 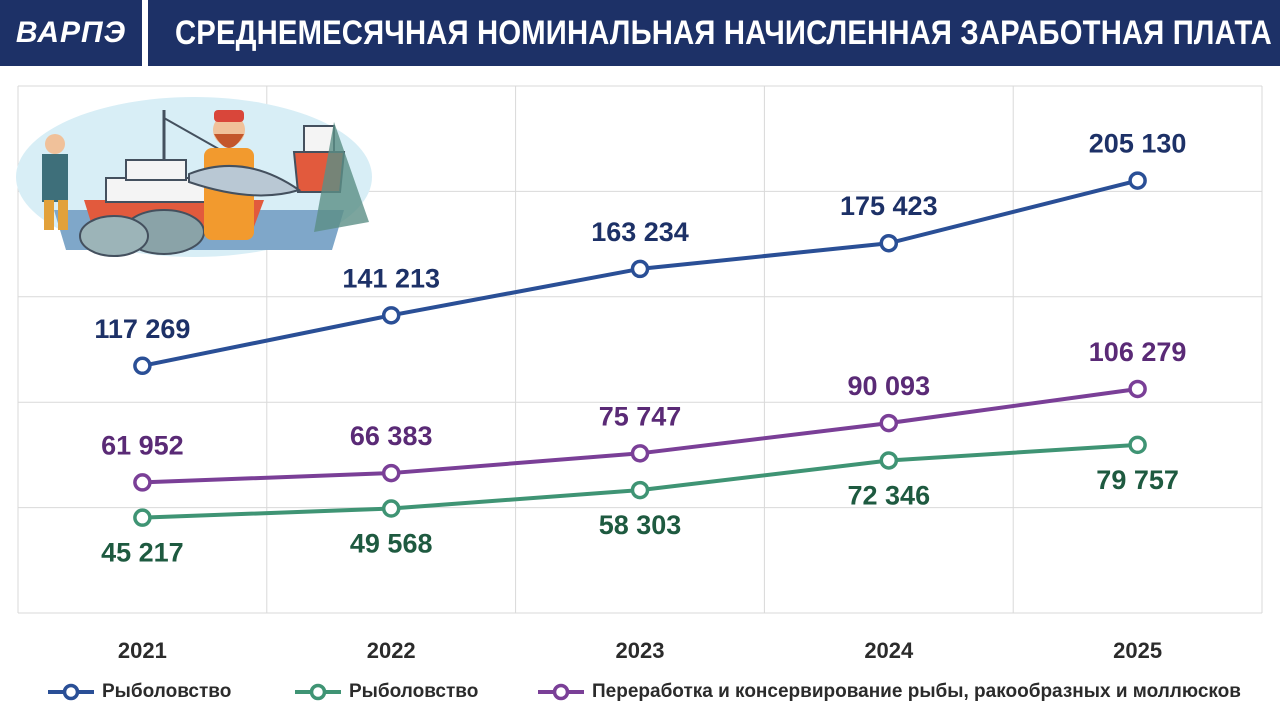 What do you see at coordinates (142, 329) in the screenshot?
I see `data-label: 117 269` at bounding box center [142, 329].